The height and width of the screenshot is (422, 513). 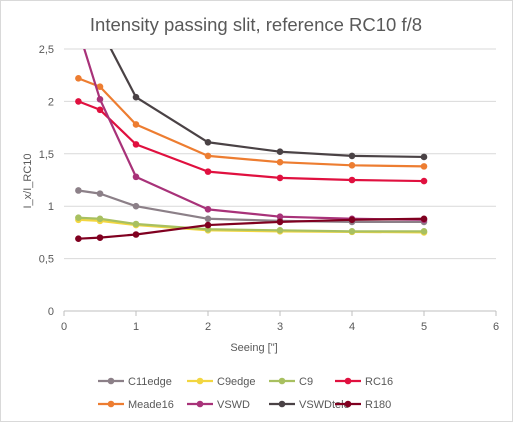 I want to click on legend-label: R180, so click(x=378, y=405).